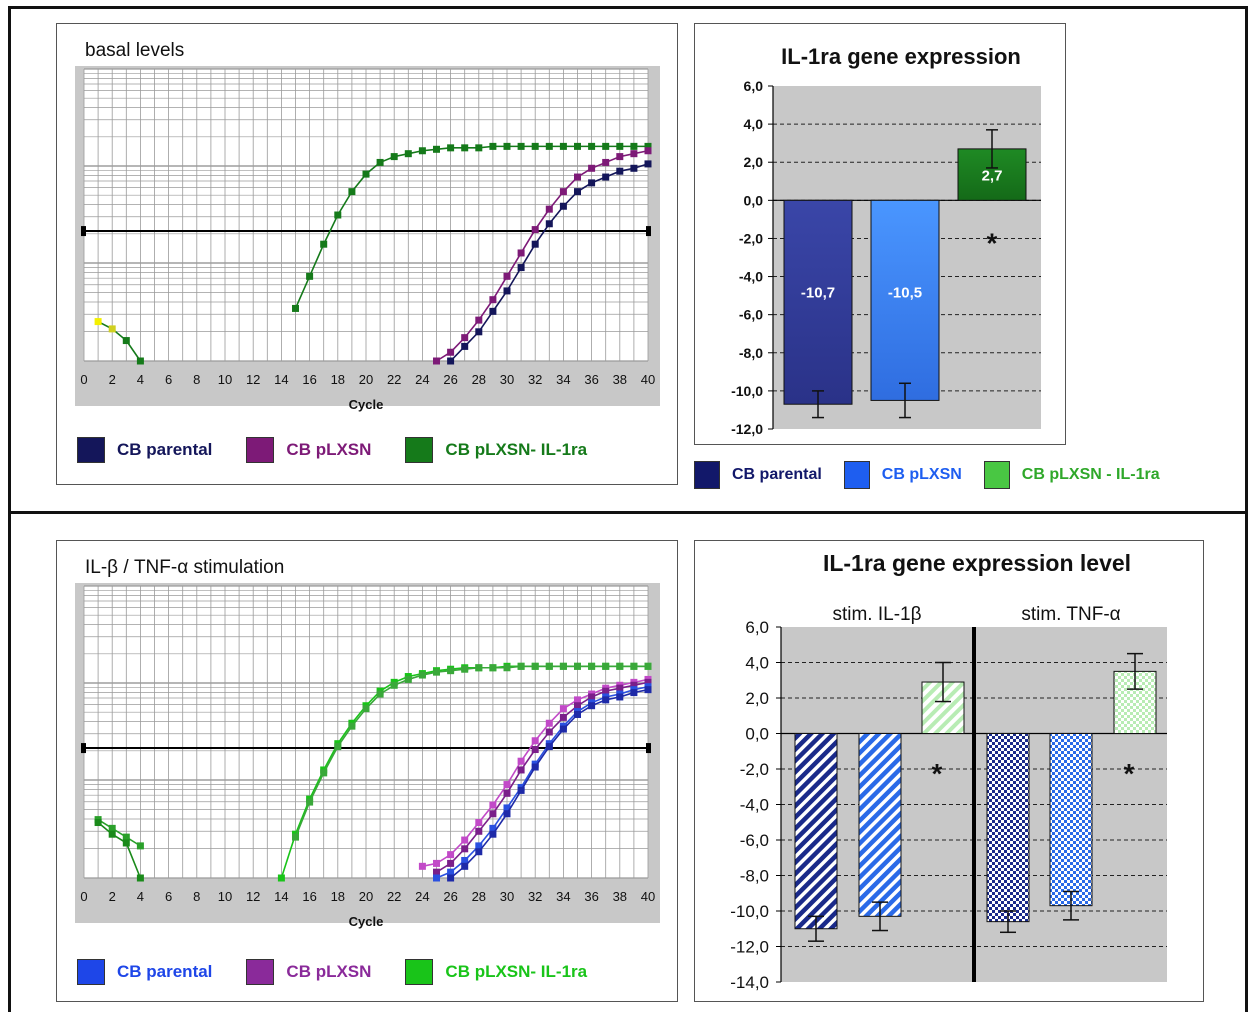 Image resolution: width=1252 pixels, height=1012 pixels. What do you see at coordinates (184, 567) in the screenshot?
I see `chart-title: IL-β / TNF-α stimulation` at bounding box center [184, 567].